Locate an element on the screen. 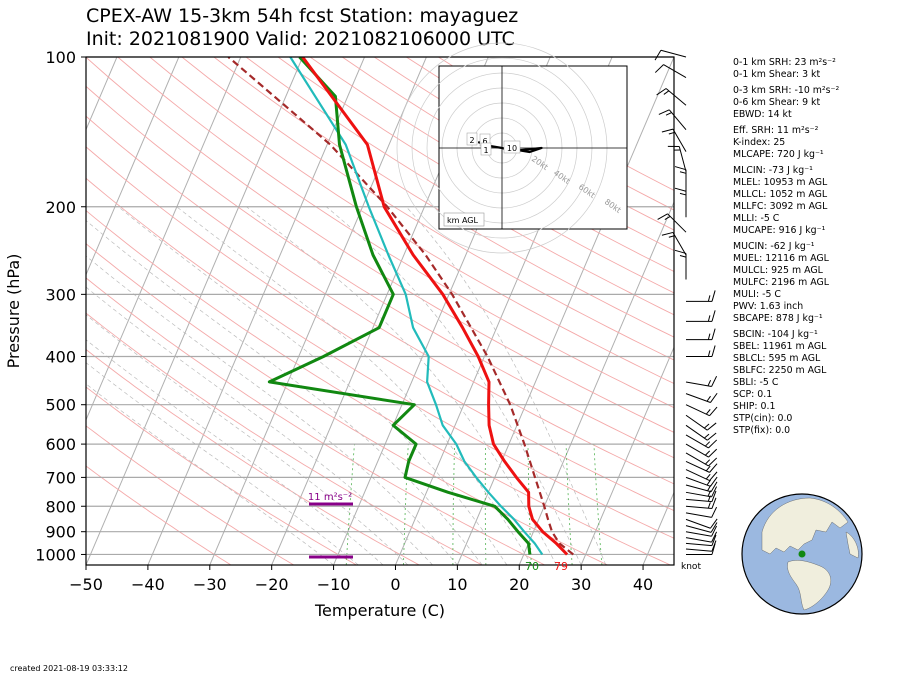 This screenshot has height=675, width=906. hodograph-marker-box is located at coordinates (472, 139).